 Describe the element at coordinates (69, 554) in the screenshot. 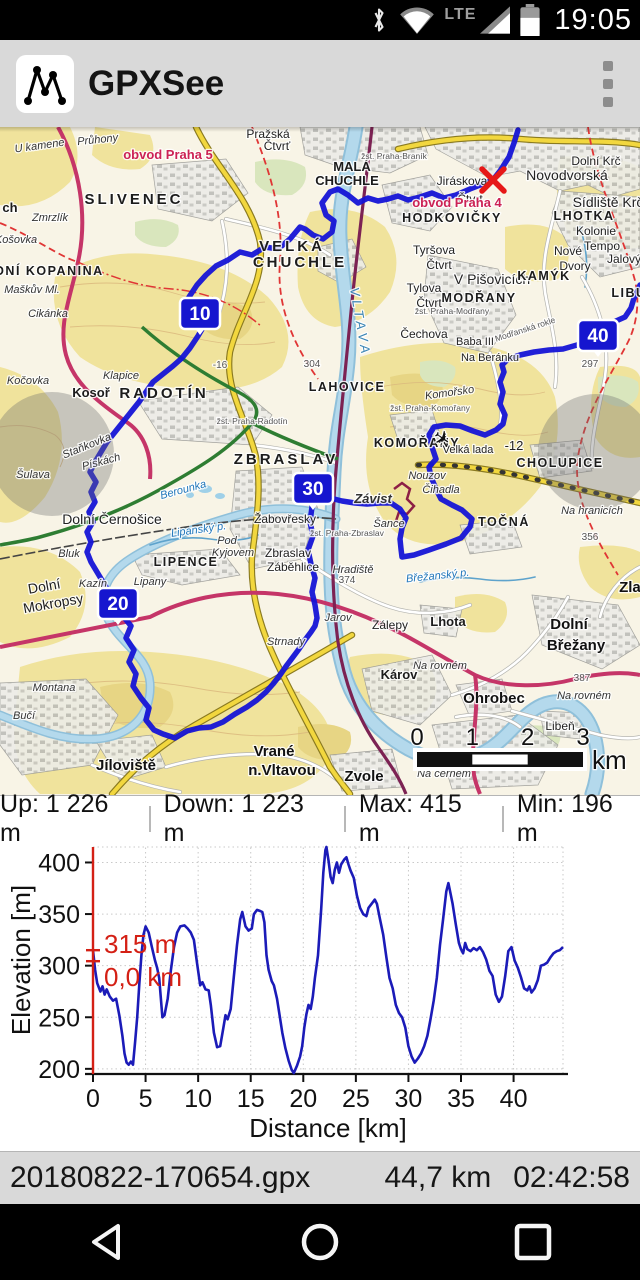

I see `map-label: Bluk` at that location.